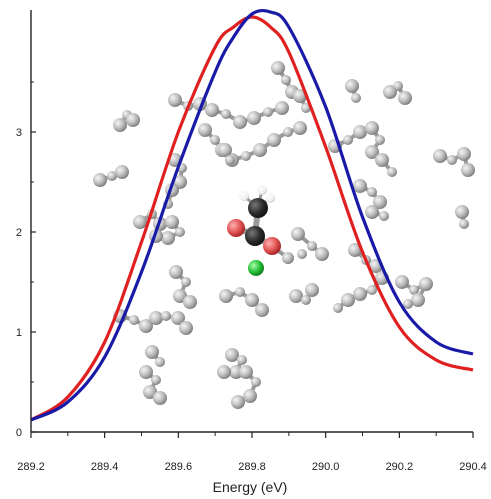 The height and width of the screenshot is (499, 491). What do you see at coordinates (326, 467) in the screenshot?
I see `x-tick-label: 290.0` at bounding box center [326, 467].